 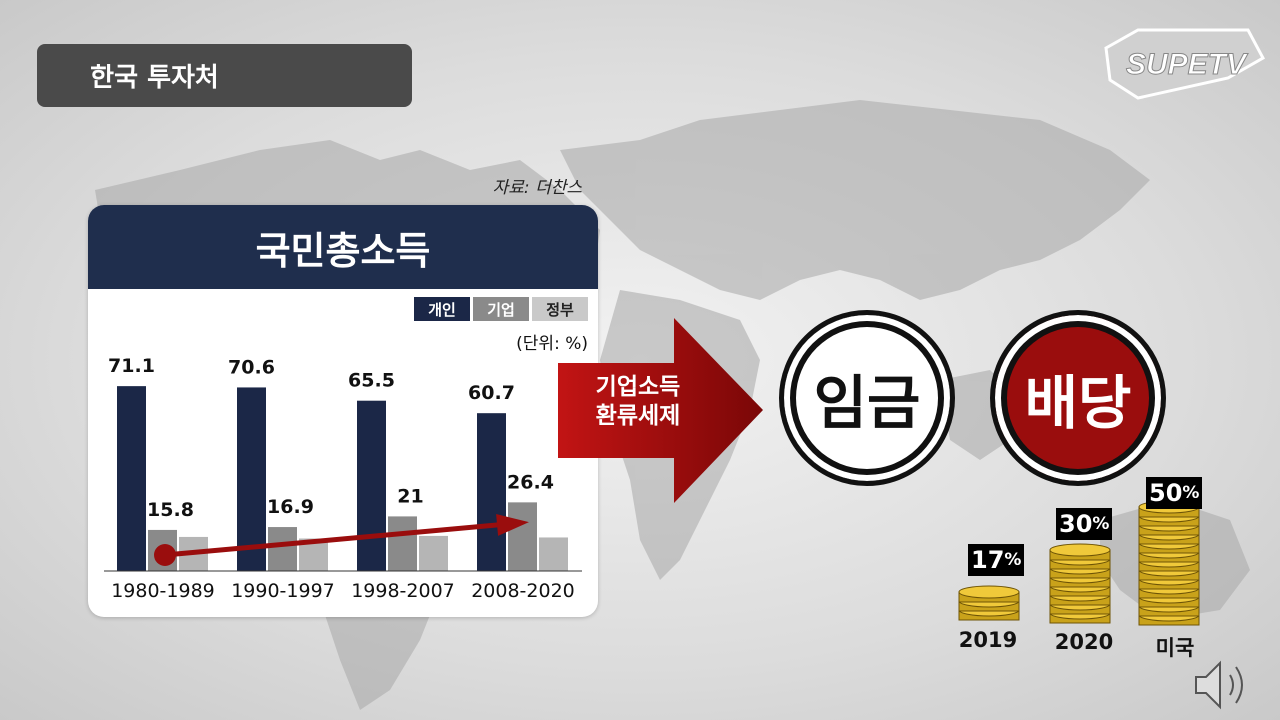 What do you see at coordinates (988, 640) in the screenshot?
I see `year-label-2019: 2019` at bounding box center [988, 640].